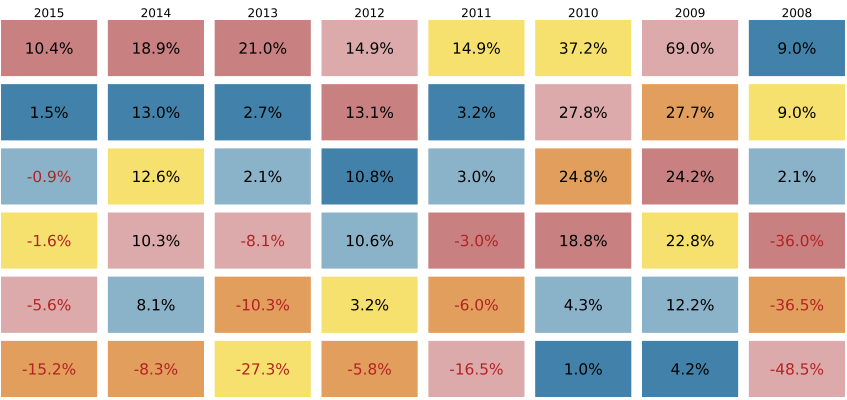 This screenshot has height=400, width=847. Describe the element at coordinates (156, 48) in the screenshot. I see `data-label: 18.9%` at that location.